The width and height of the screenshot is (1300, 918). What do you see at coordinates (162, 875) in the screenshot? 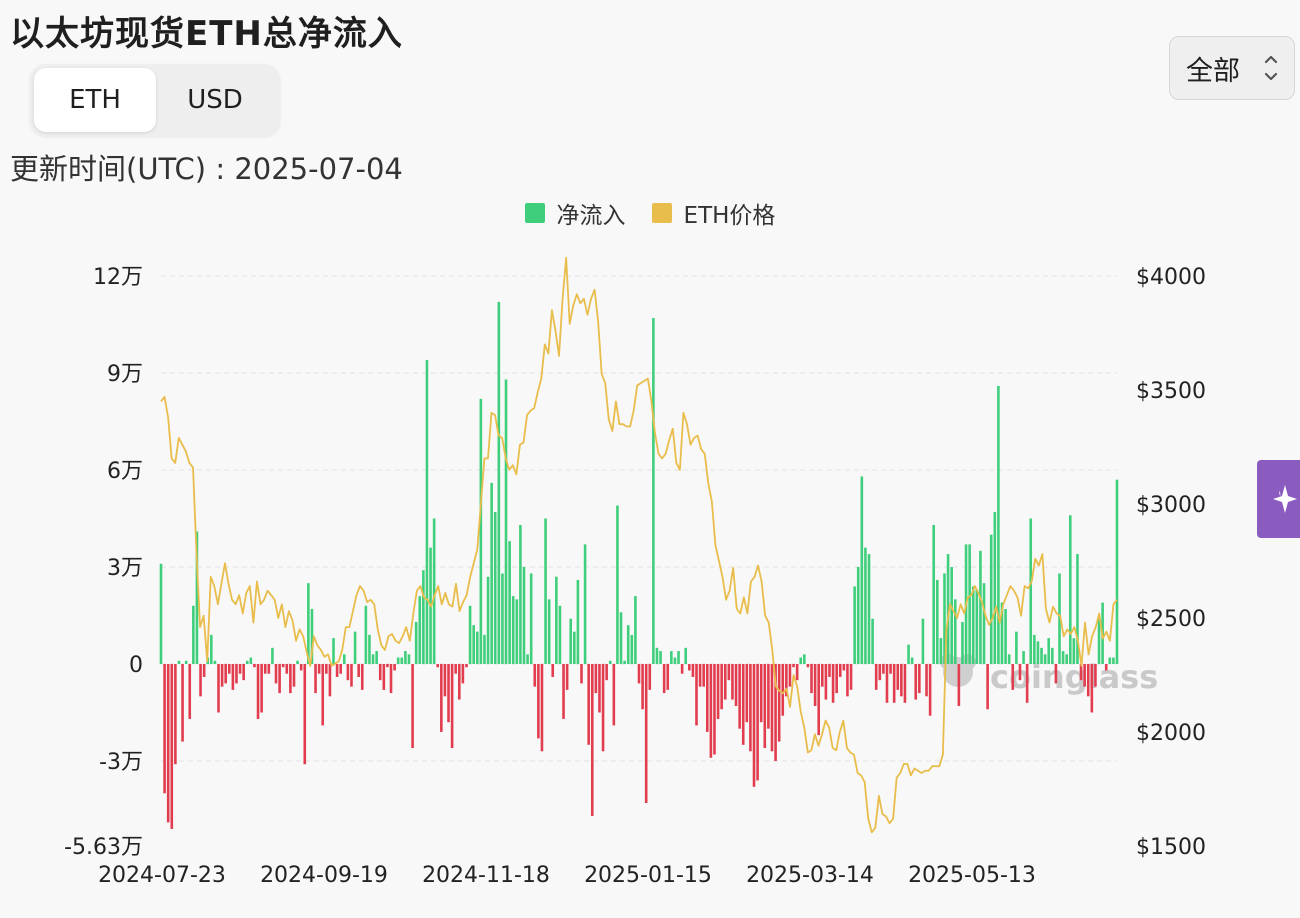
I see `x-tick-label: 2024-07-23` at bounding box center [162, 875].